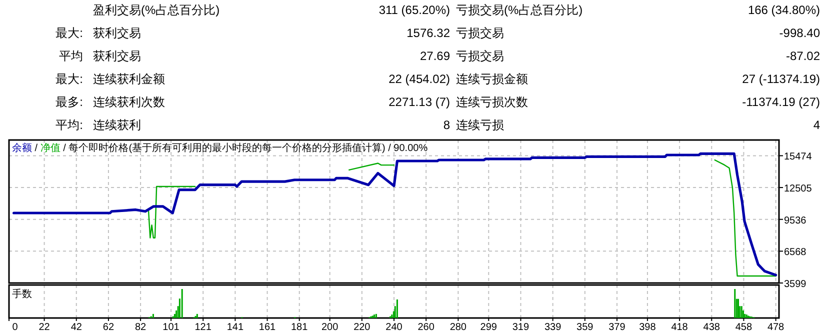 The width and height of the screenshot is (833, 336). Describe the element at coordinates (419, 79) in the screenshot. I see `text: 22 (454.02)` at that location.